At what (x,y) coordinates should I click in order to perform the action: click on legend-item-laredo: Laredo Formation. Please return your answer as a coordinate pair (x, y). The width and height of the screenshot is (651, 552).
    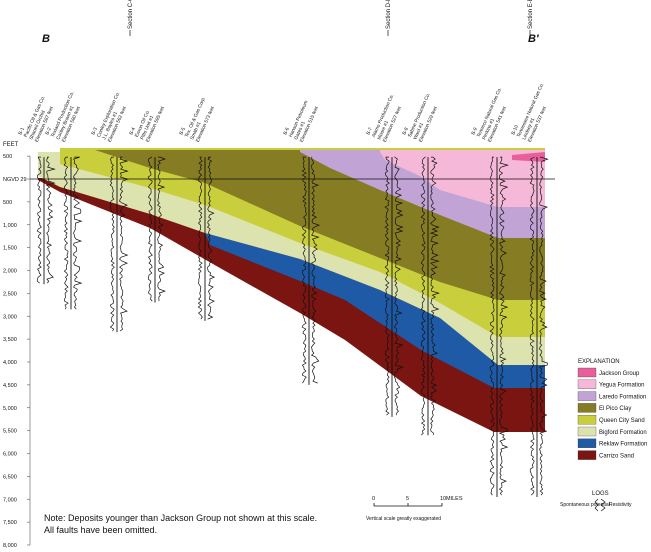
    Looking at the image, I should click on (611, 396).